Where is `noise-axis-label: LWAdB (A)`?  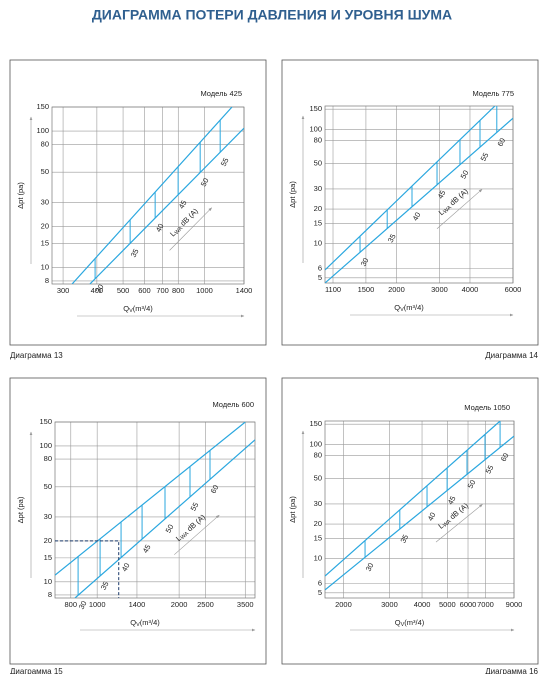 noise-axis-label: LWAdB (A) is located at coordinates (184, 222).